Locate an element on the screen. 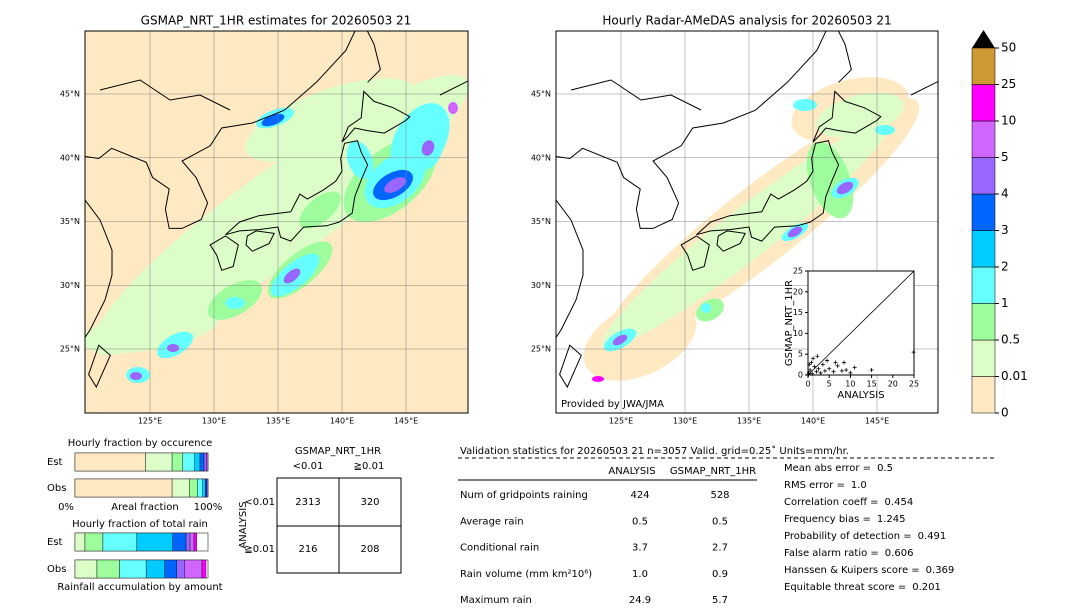  score: Mean abs error = 0.5 is located at coordinates (838, 468).